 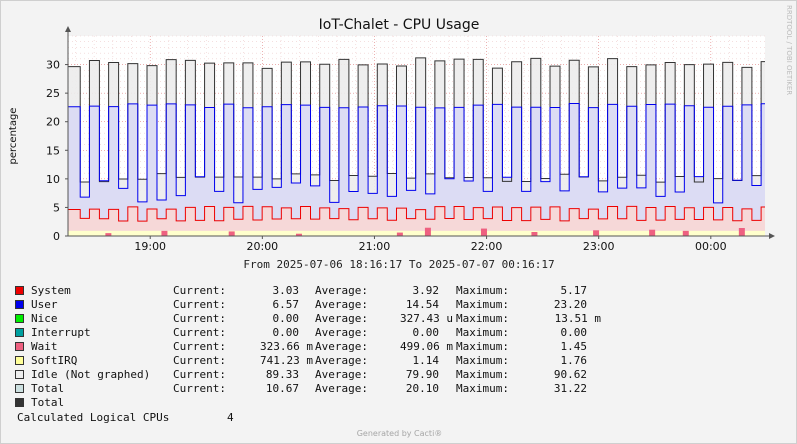 I want to click on x-axis-arrow, so click(x=772, y=236).